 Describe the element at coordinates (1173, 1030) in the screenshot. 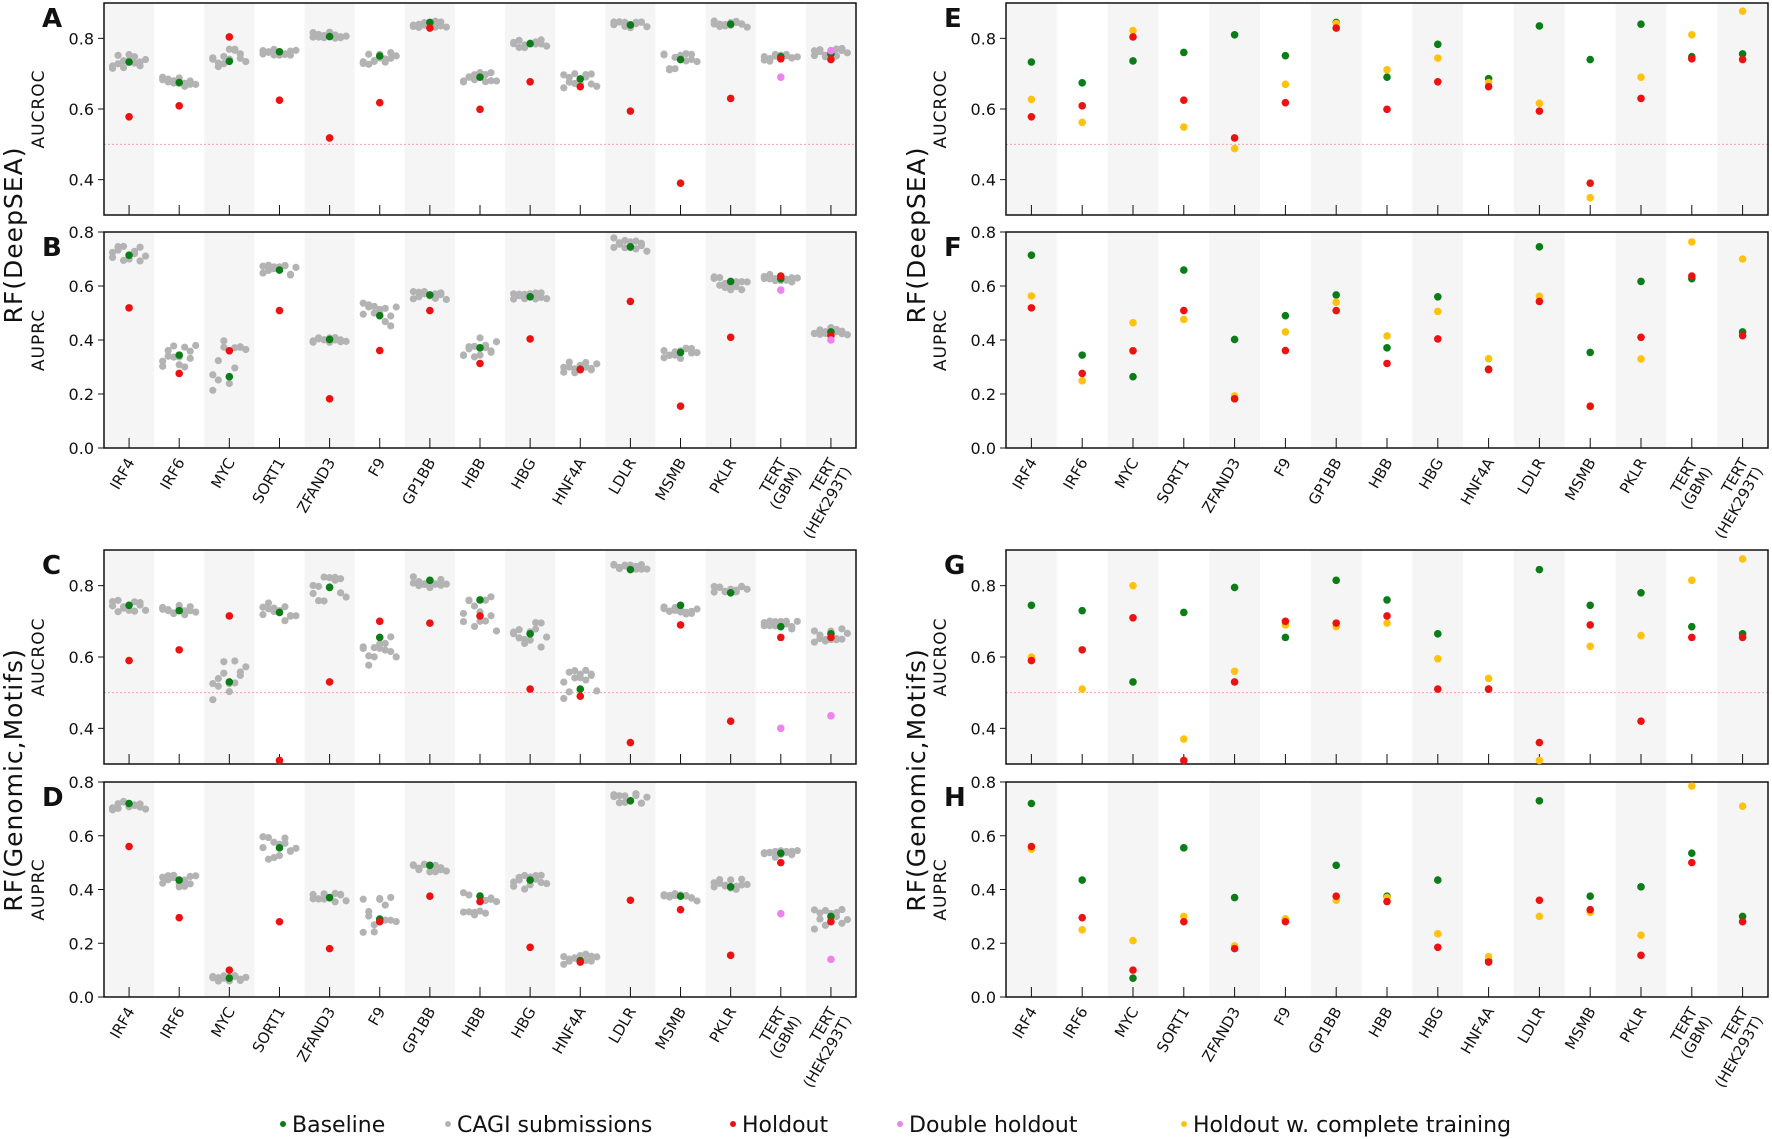

I see `x-tick-label: SORT1` at that location.